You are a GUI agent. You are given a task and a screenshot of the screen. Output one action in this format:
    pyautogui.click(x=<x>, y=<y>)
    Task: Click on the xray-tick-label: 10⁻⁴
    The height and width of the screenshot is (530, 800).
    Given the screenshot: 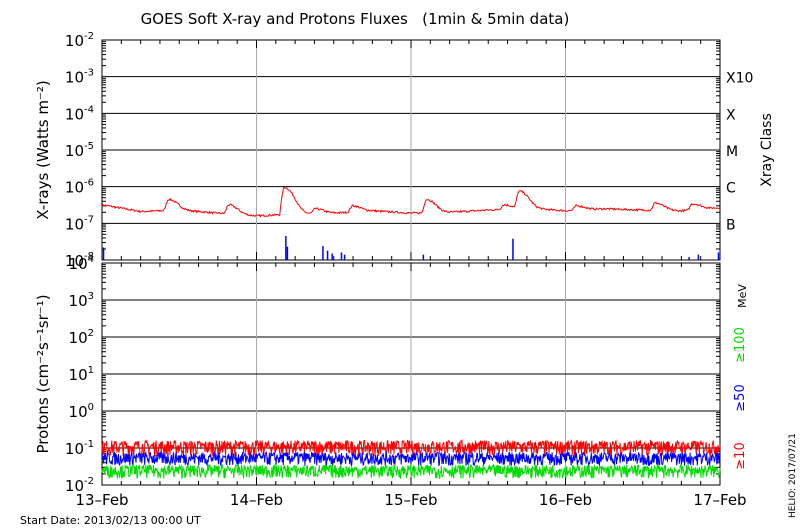 What is the action you would take?
    pyautogui.click(x=79, y=113)
    